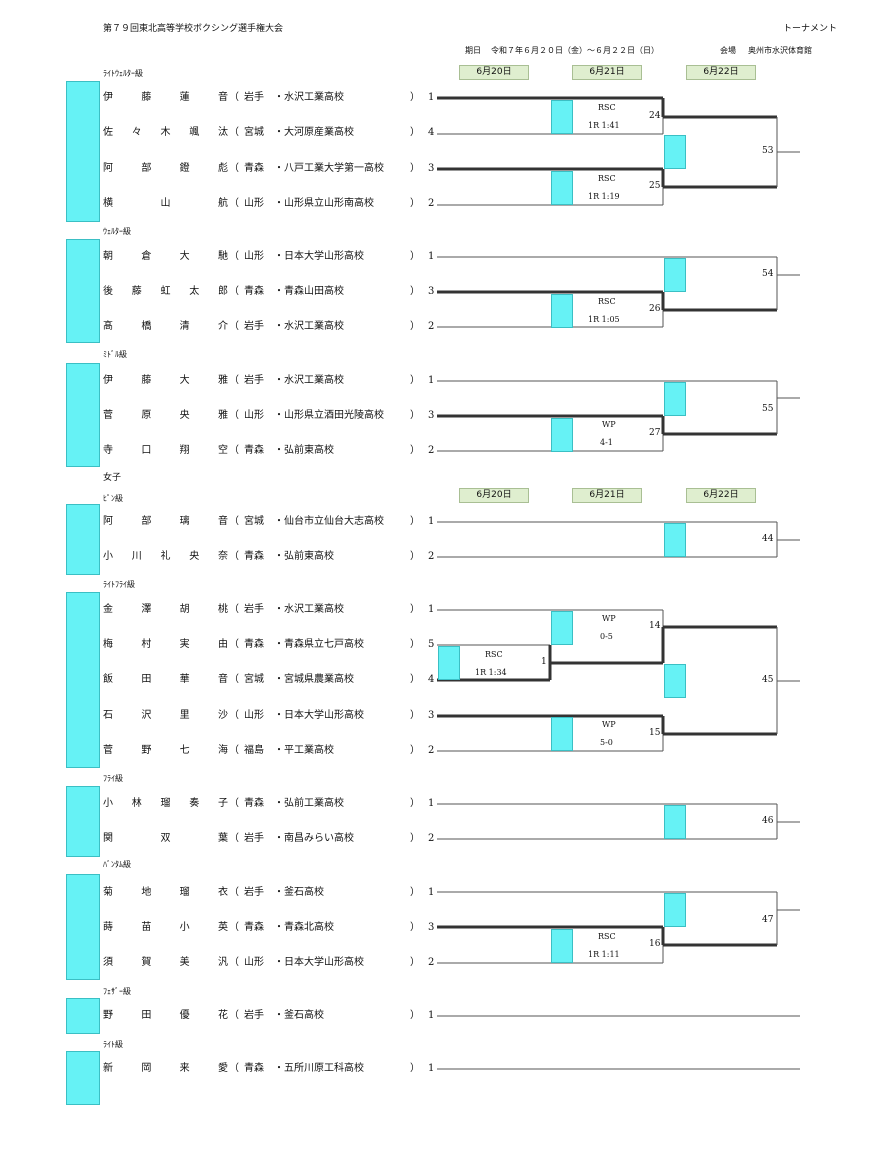 This screenshot has width=872, height=1157. Describe the element at coordinates (146, 168) in the screenshot. I see `player-name-char: 部` at that location.